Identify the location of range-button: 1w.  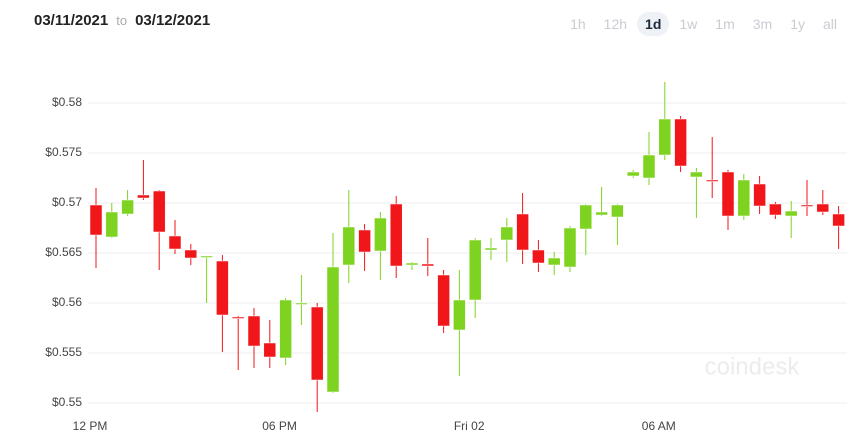
(688, 24).